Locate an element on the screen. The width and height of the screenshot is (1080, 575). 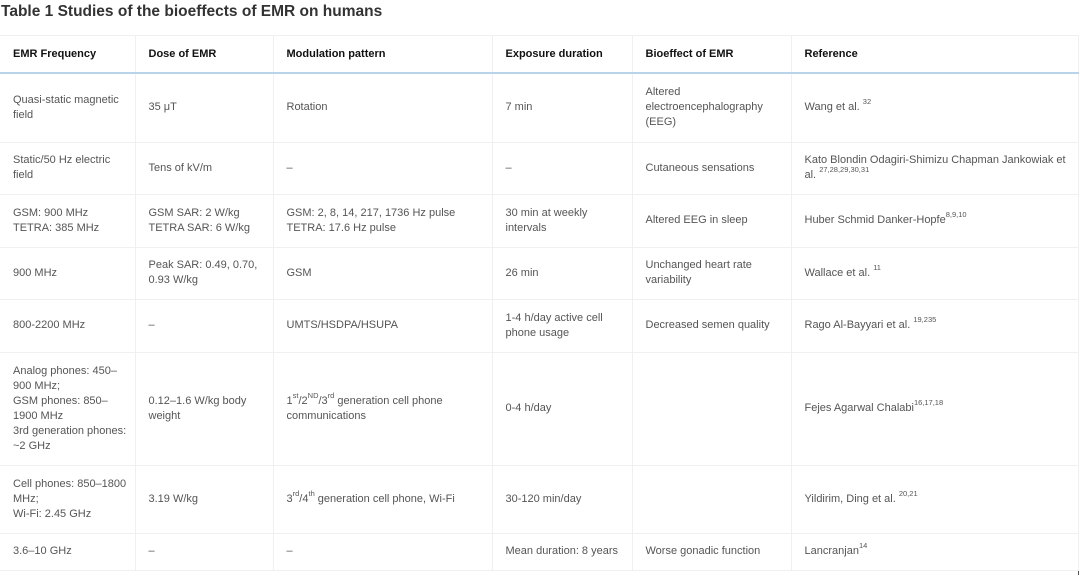
column-header: Reference is located at coordinates (935, 54).